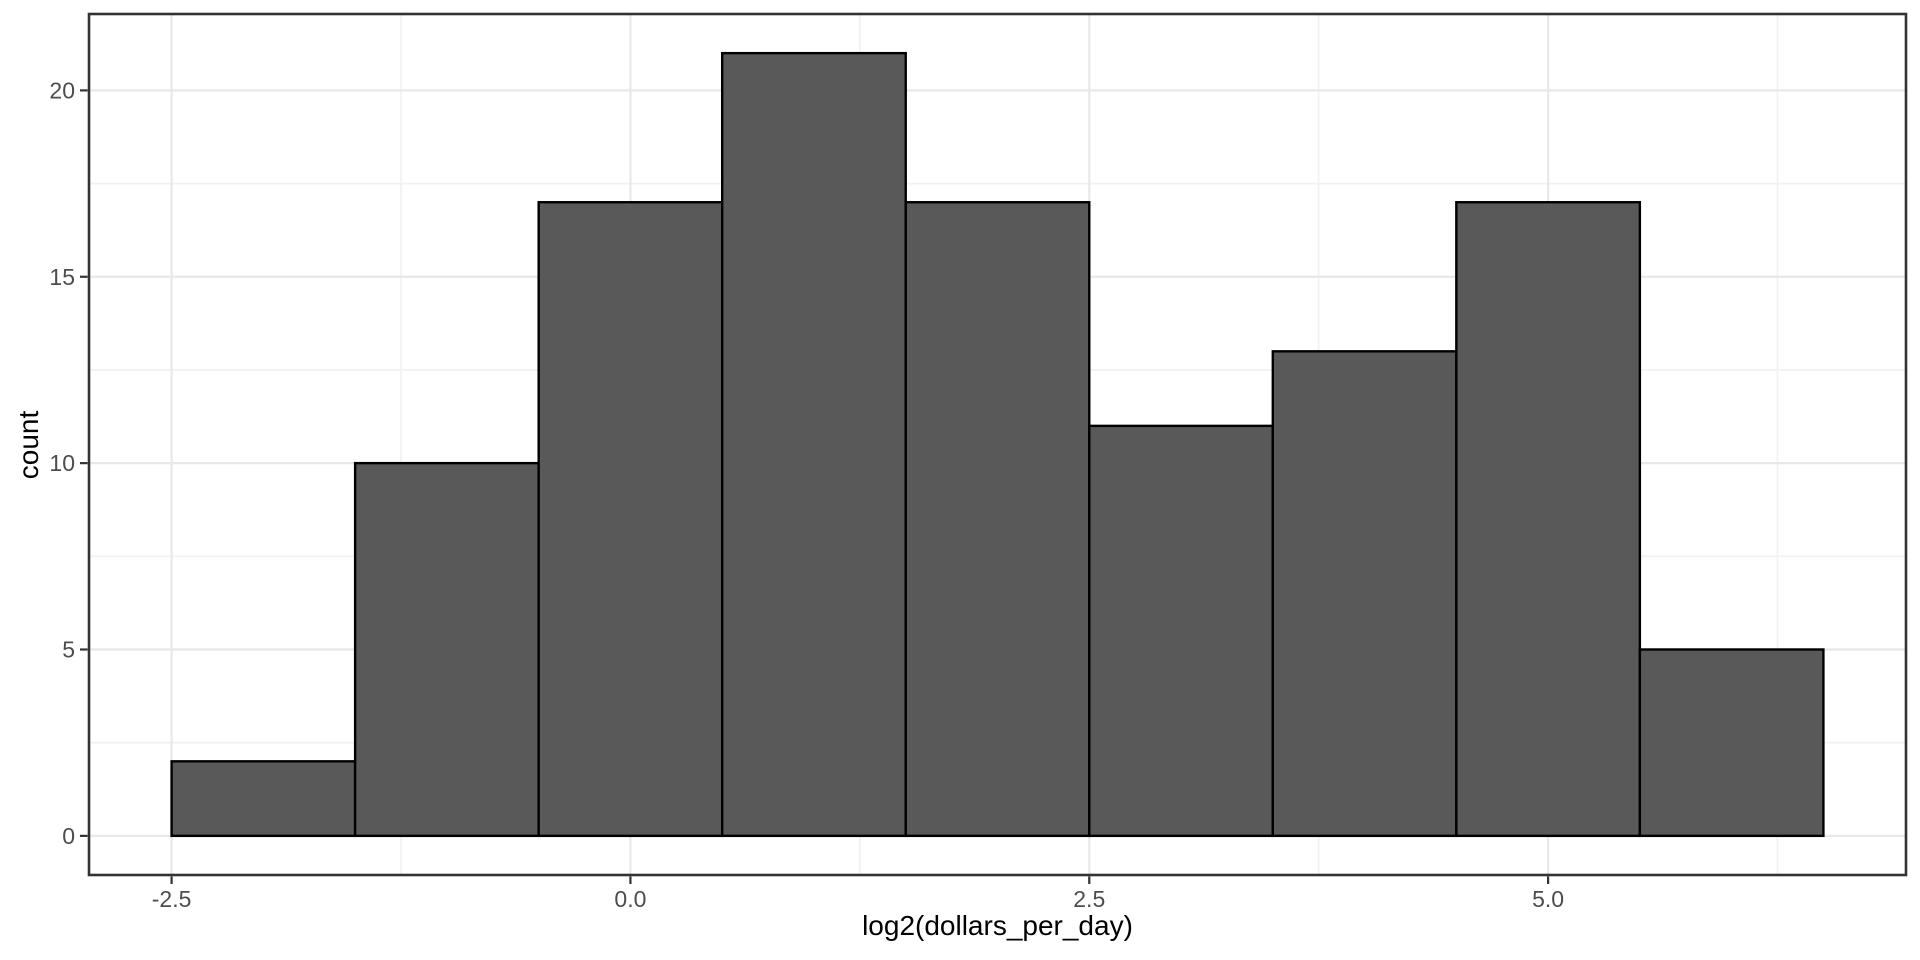 This screenshot has width=1920, height=960. I want to click on x-tick-label: 5.0, so click(1548, 899).